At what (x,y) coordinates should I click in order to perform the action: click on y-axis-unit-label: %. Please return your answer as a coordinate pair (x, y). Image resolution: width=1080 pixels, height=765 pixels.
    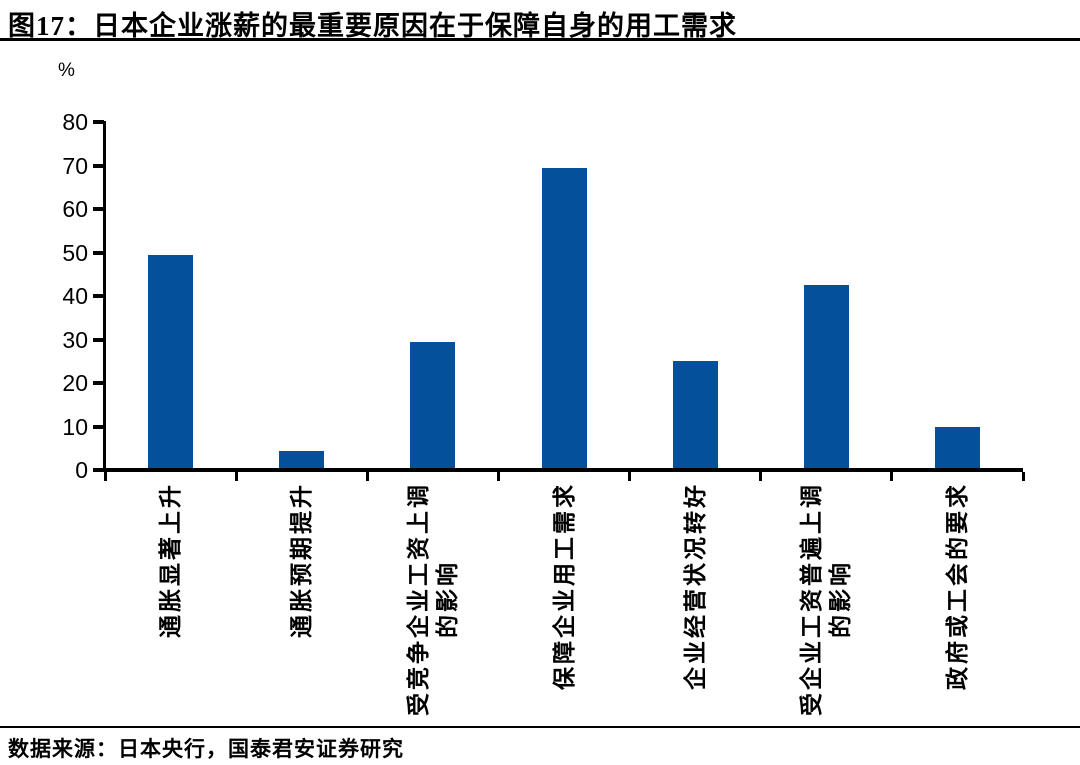
    Looking at the image, I should click on (66, 70).